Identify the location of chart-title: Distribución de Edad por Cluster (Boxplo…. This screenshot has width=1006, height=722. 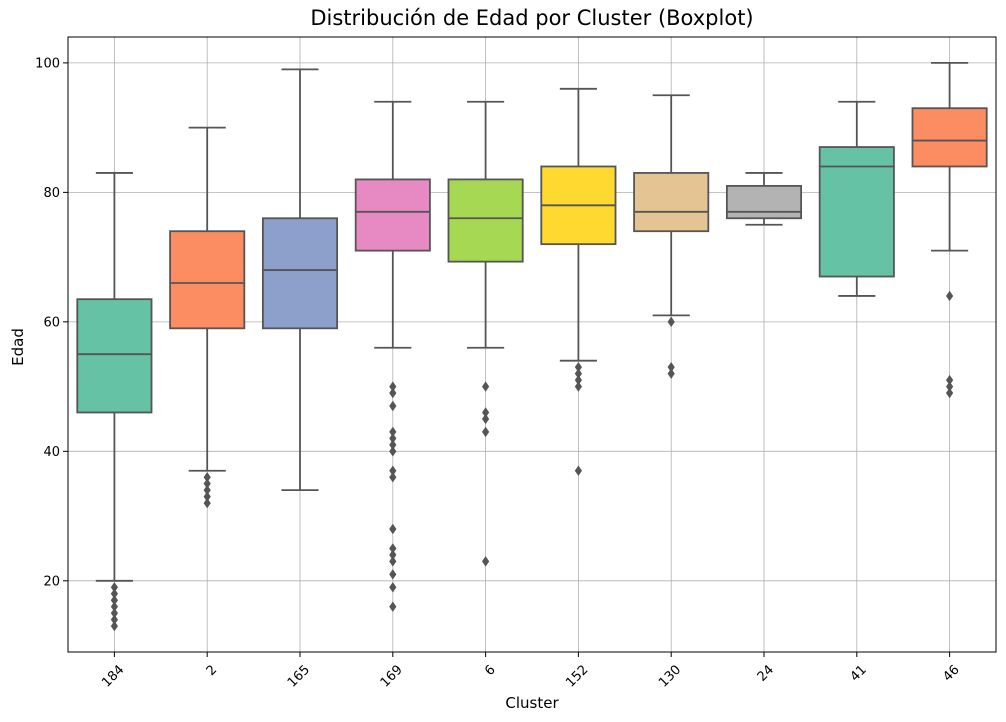
(532, 18).